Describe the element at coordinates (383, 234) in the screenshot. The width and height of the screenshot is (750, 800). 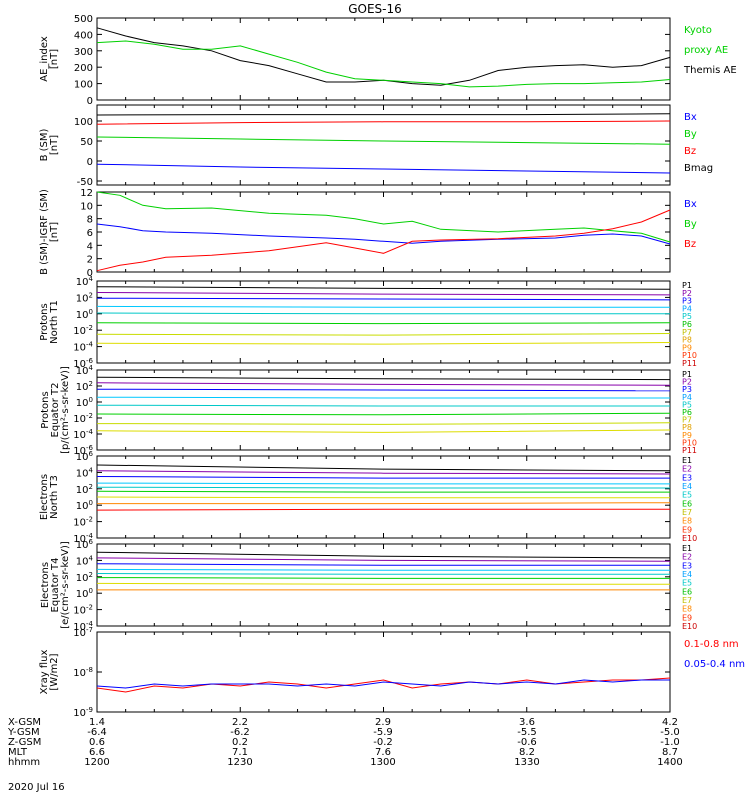
I see `series-line-bx` at that location.